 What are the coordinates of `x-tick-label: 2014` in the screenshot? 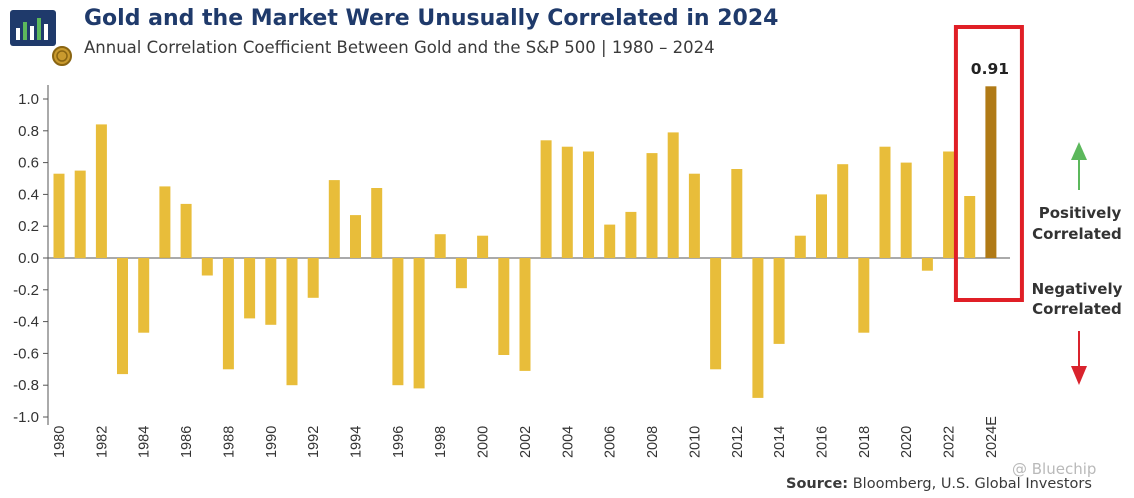 It's located at (780, 442).